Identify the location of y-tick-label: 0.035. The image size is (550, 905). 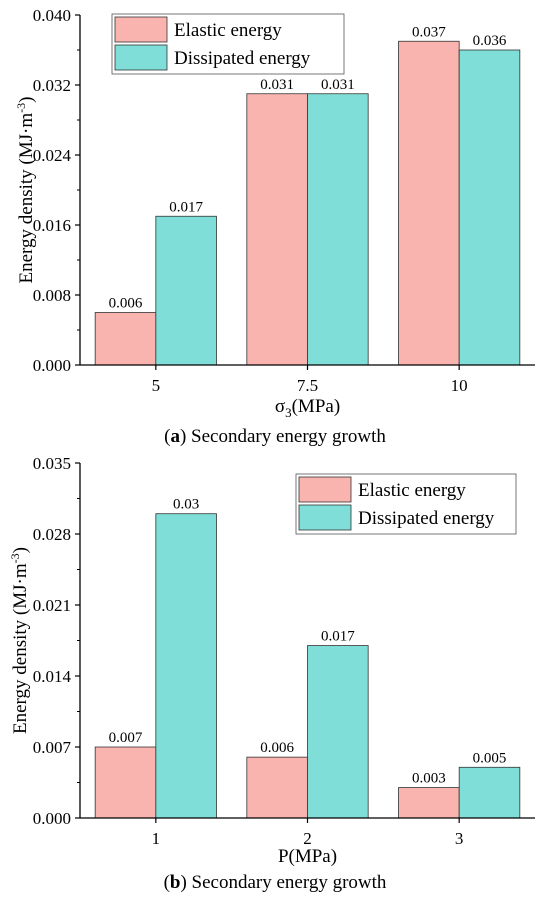
(52, 464).